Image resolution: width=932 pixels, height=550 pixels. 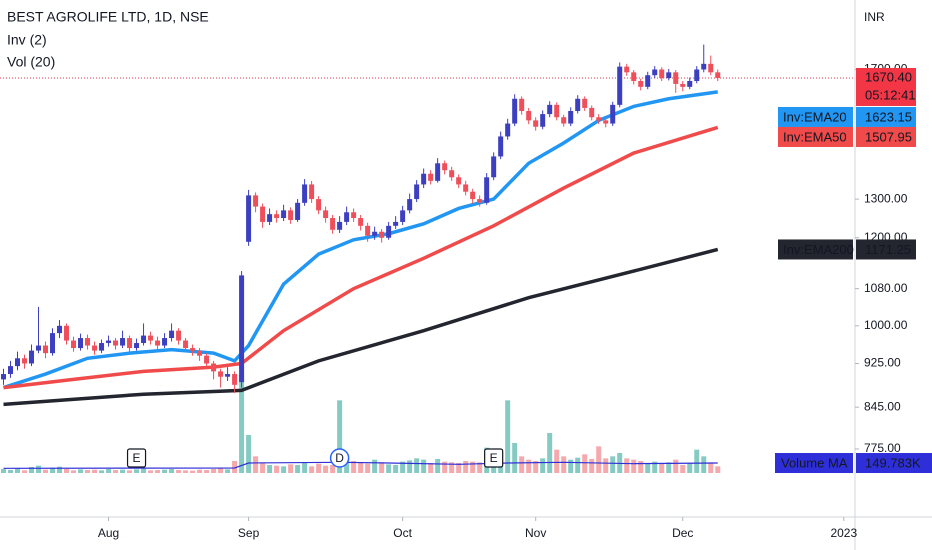 I want to click on line-tag-name: Inv:EMA50, so click(x=815, y=136).